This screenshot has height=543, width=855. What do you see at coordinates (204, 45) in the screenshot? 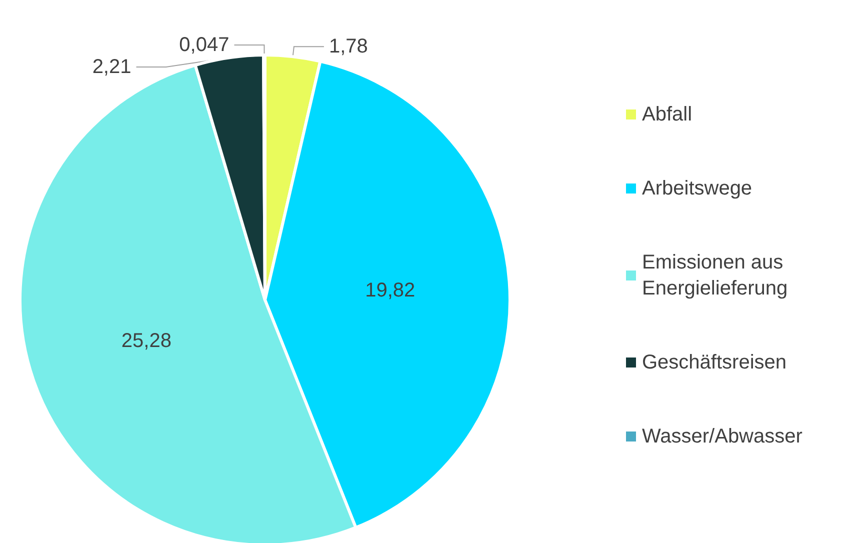
I see `data-label: 0,047` at bounding box center [204, 45].